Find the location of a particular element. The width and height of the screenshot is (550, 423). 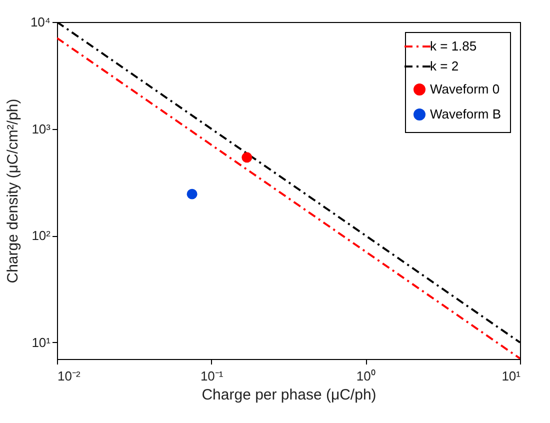

legend-label: Waveform 0 is located at coordinates (465, 89).